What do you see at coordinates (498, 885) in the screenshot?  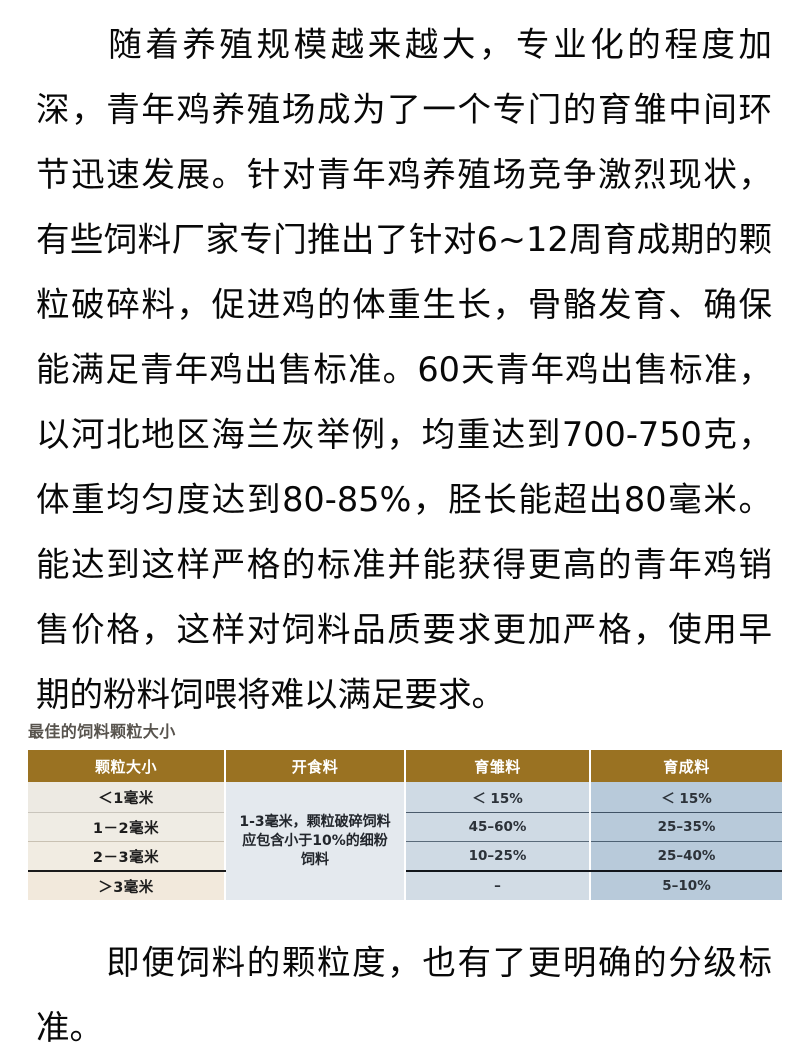 I see `cell-chick-feed: –` at bounding box center [498, 885].